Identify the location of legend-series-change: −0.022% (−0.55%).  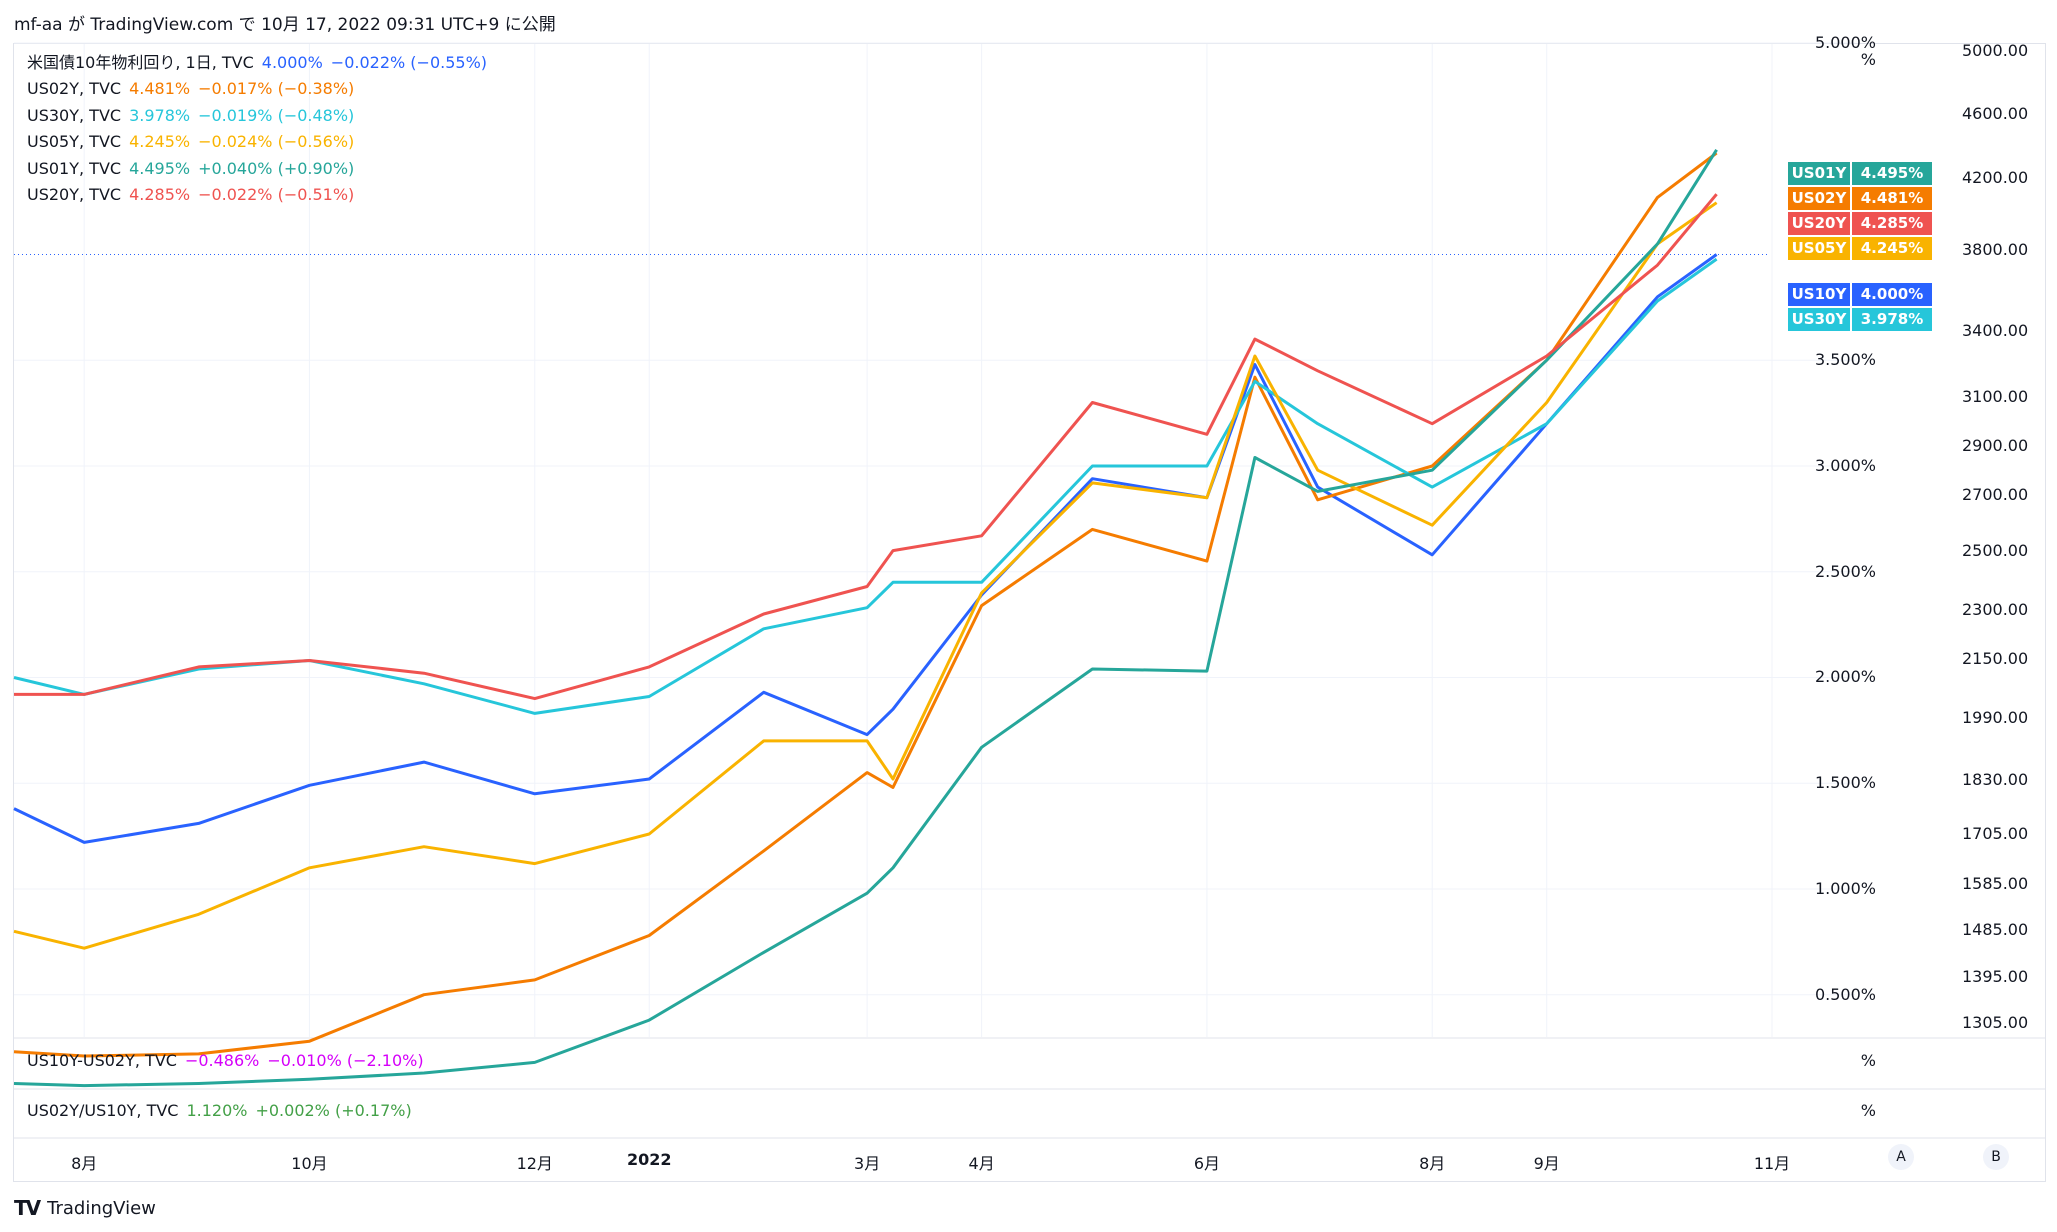
(409, 62).